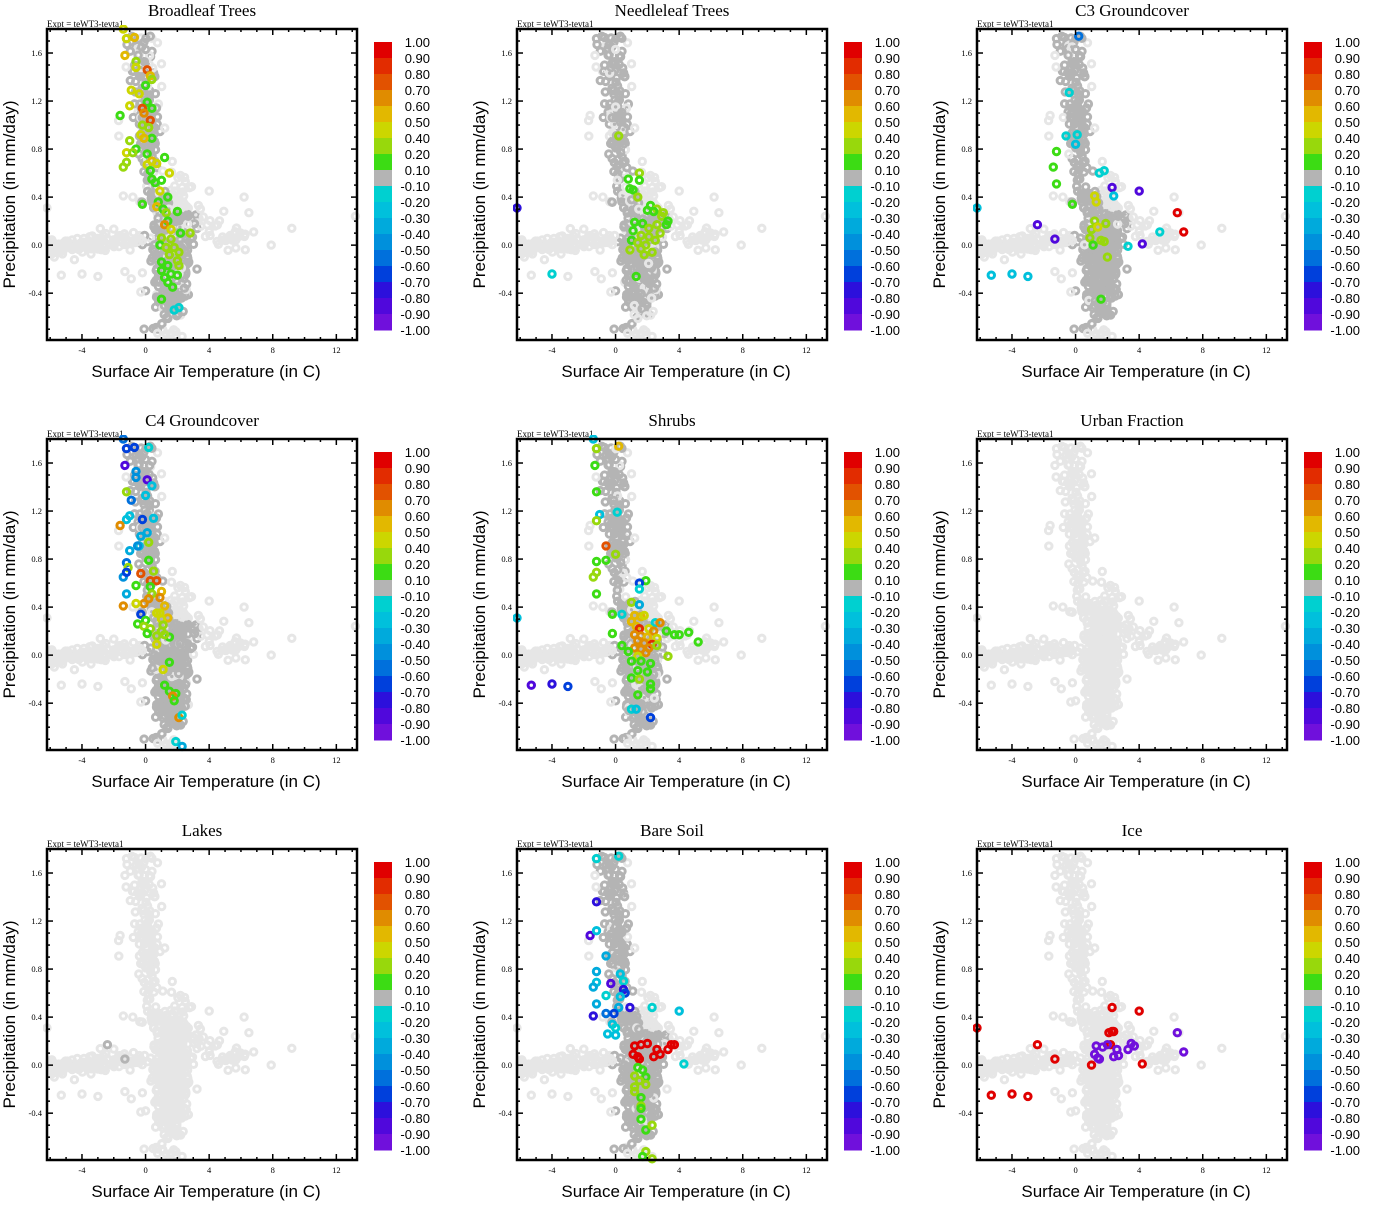 The height and width of the screenshot is (1230, 1373). What do you see at coordinates (202, 10) in the screenshot?
I see `panel-title: Broadleaf Trees` at bounding box center [202, 10].